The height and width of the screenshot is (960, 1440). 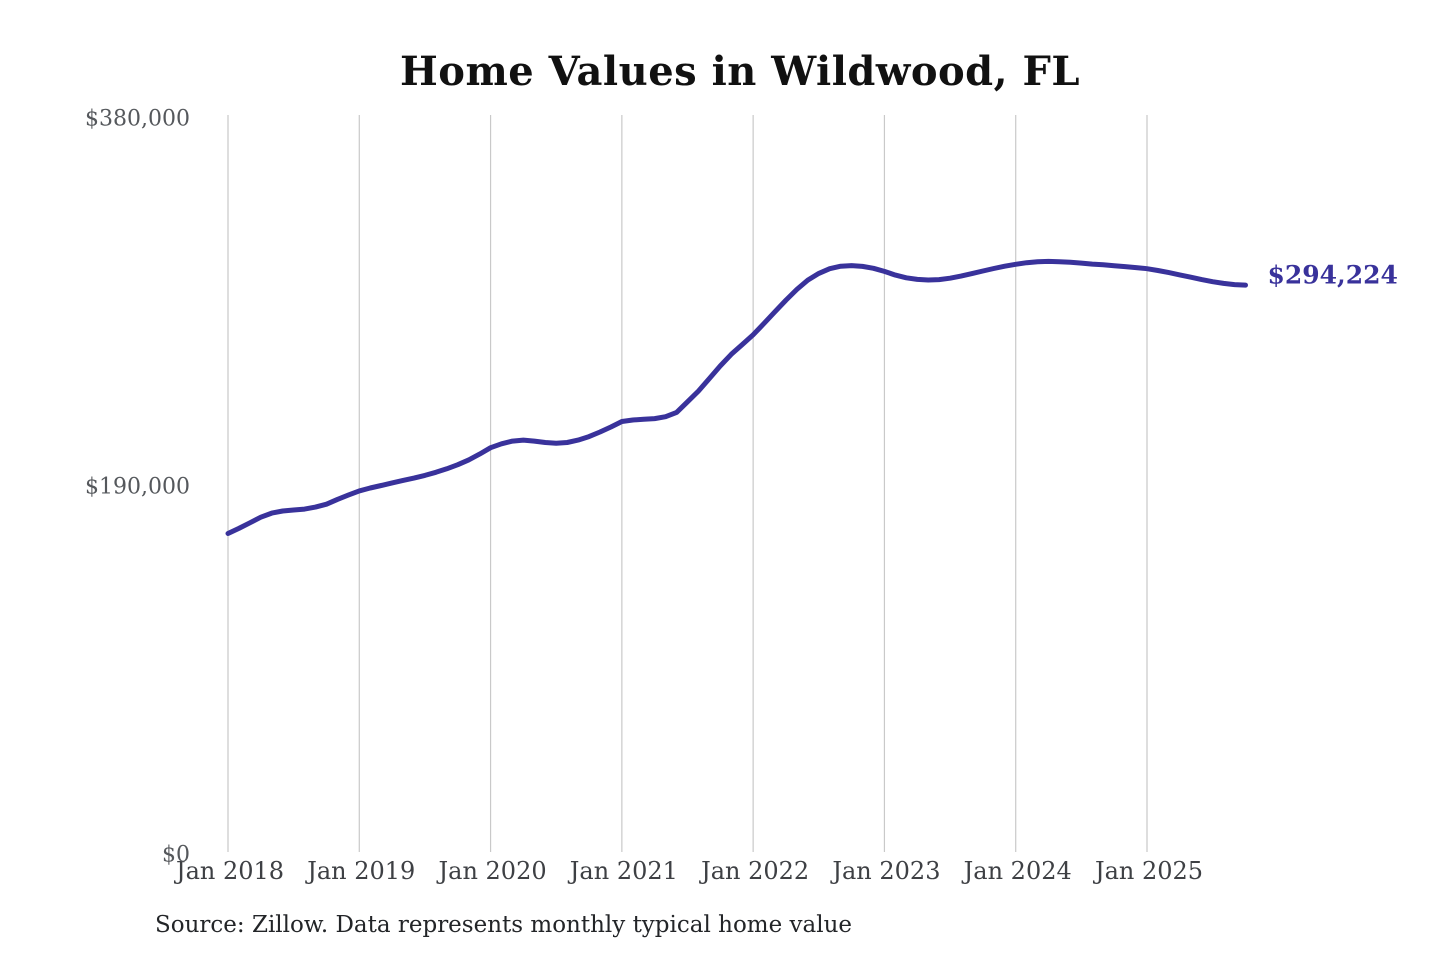 What do you see at coordinates (137, 487) in the screenshot?
I see `y-tick-label: $190,000` at bounding box center [137, 487].